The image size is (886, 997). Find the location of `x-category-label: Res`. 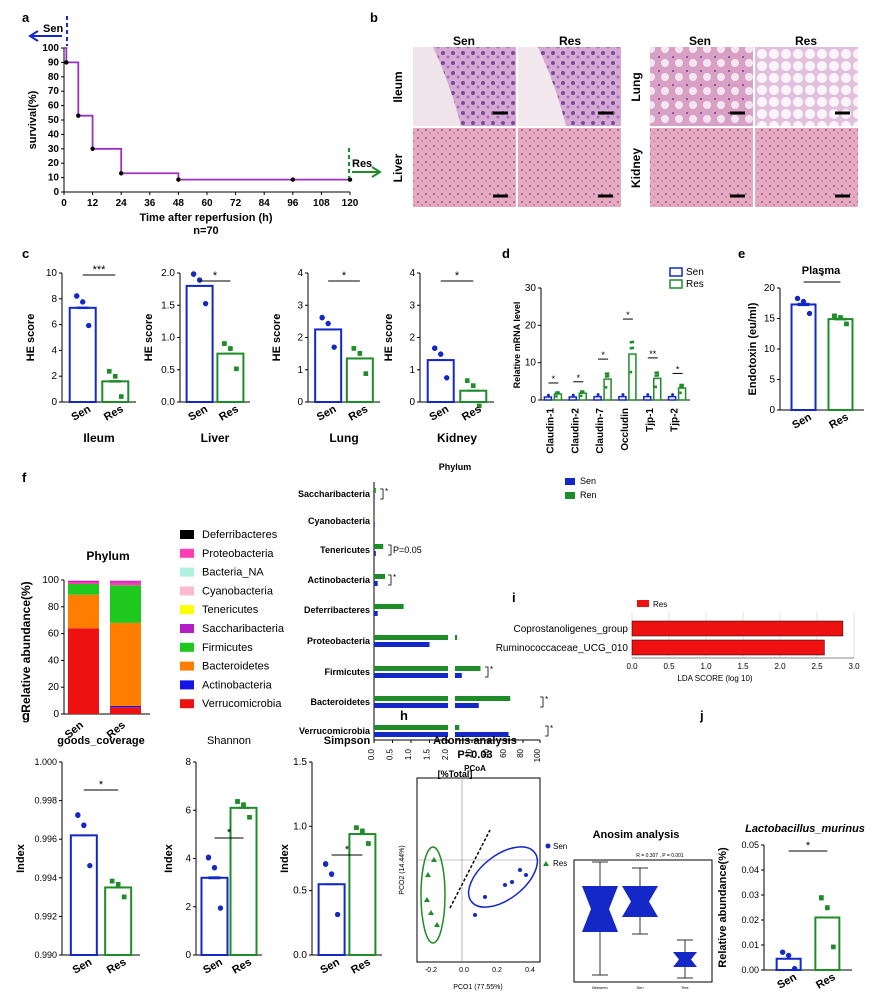

x-category-label: Res is located at coordinates (358, 413).